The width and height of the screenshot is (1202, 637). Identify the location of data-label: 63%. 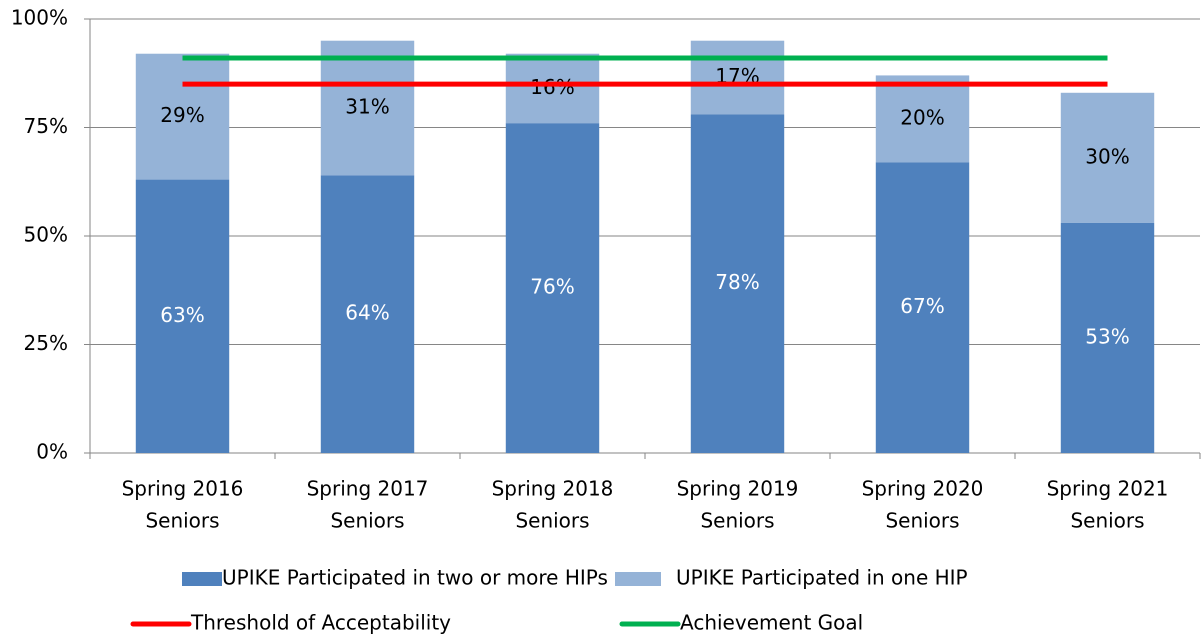
(182, 315).